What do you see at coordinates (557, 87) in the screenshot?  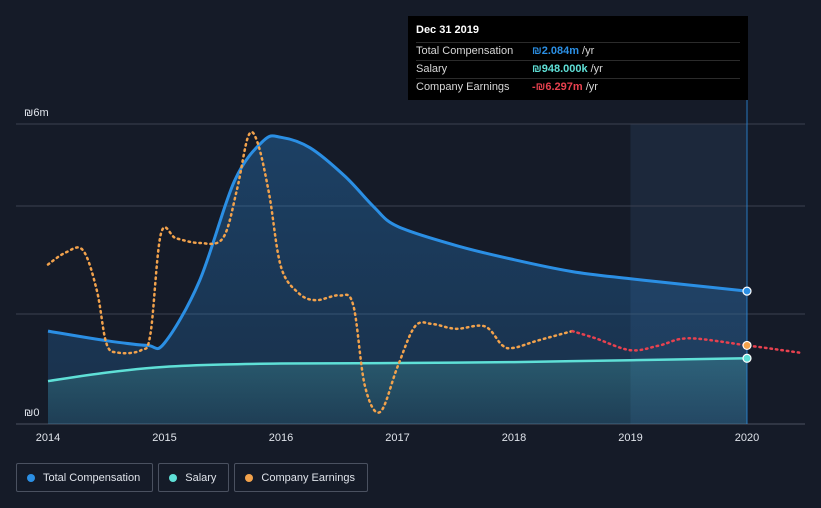 I see `tooltip-value: -₪6.297m` at bounding box center [557, 87].